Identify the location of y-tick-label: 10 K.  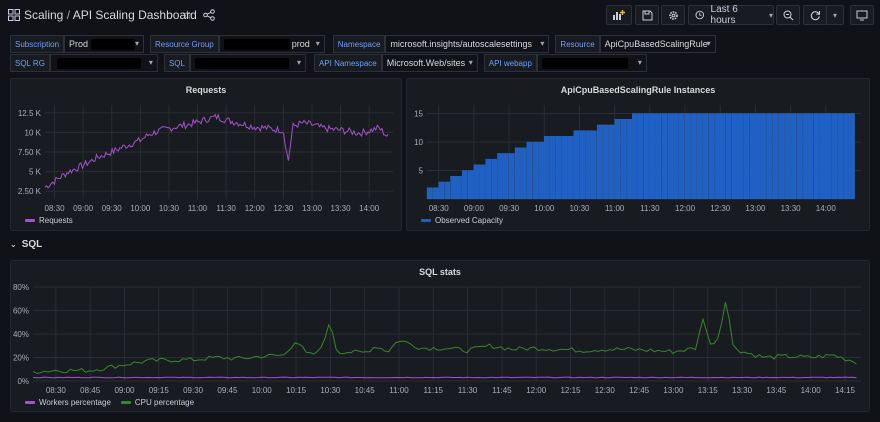
(33, 132).